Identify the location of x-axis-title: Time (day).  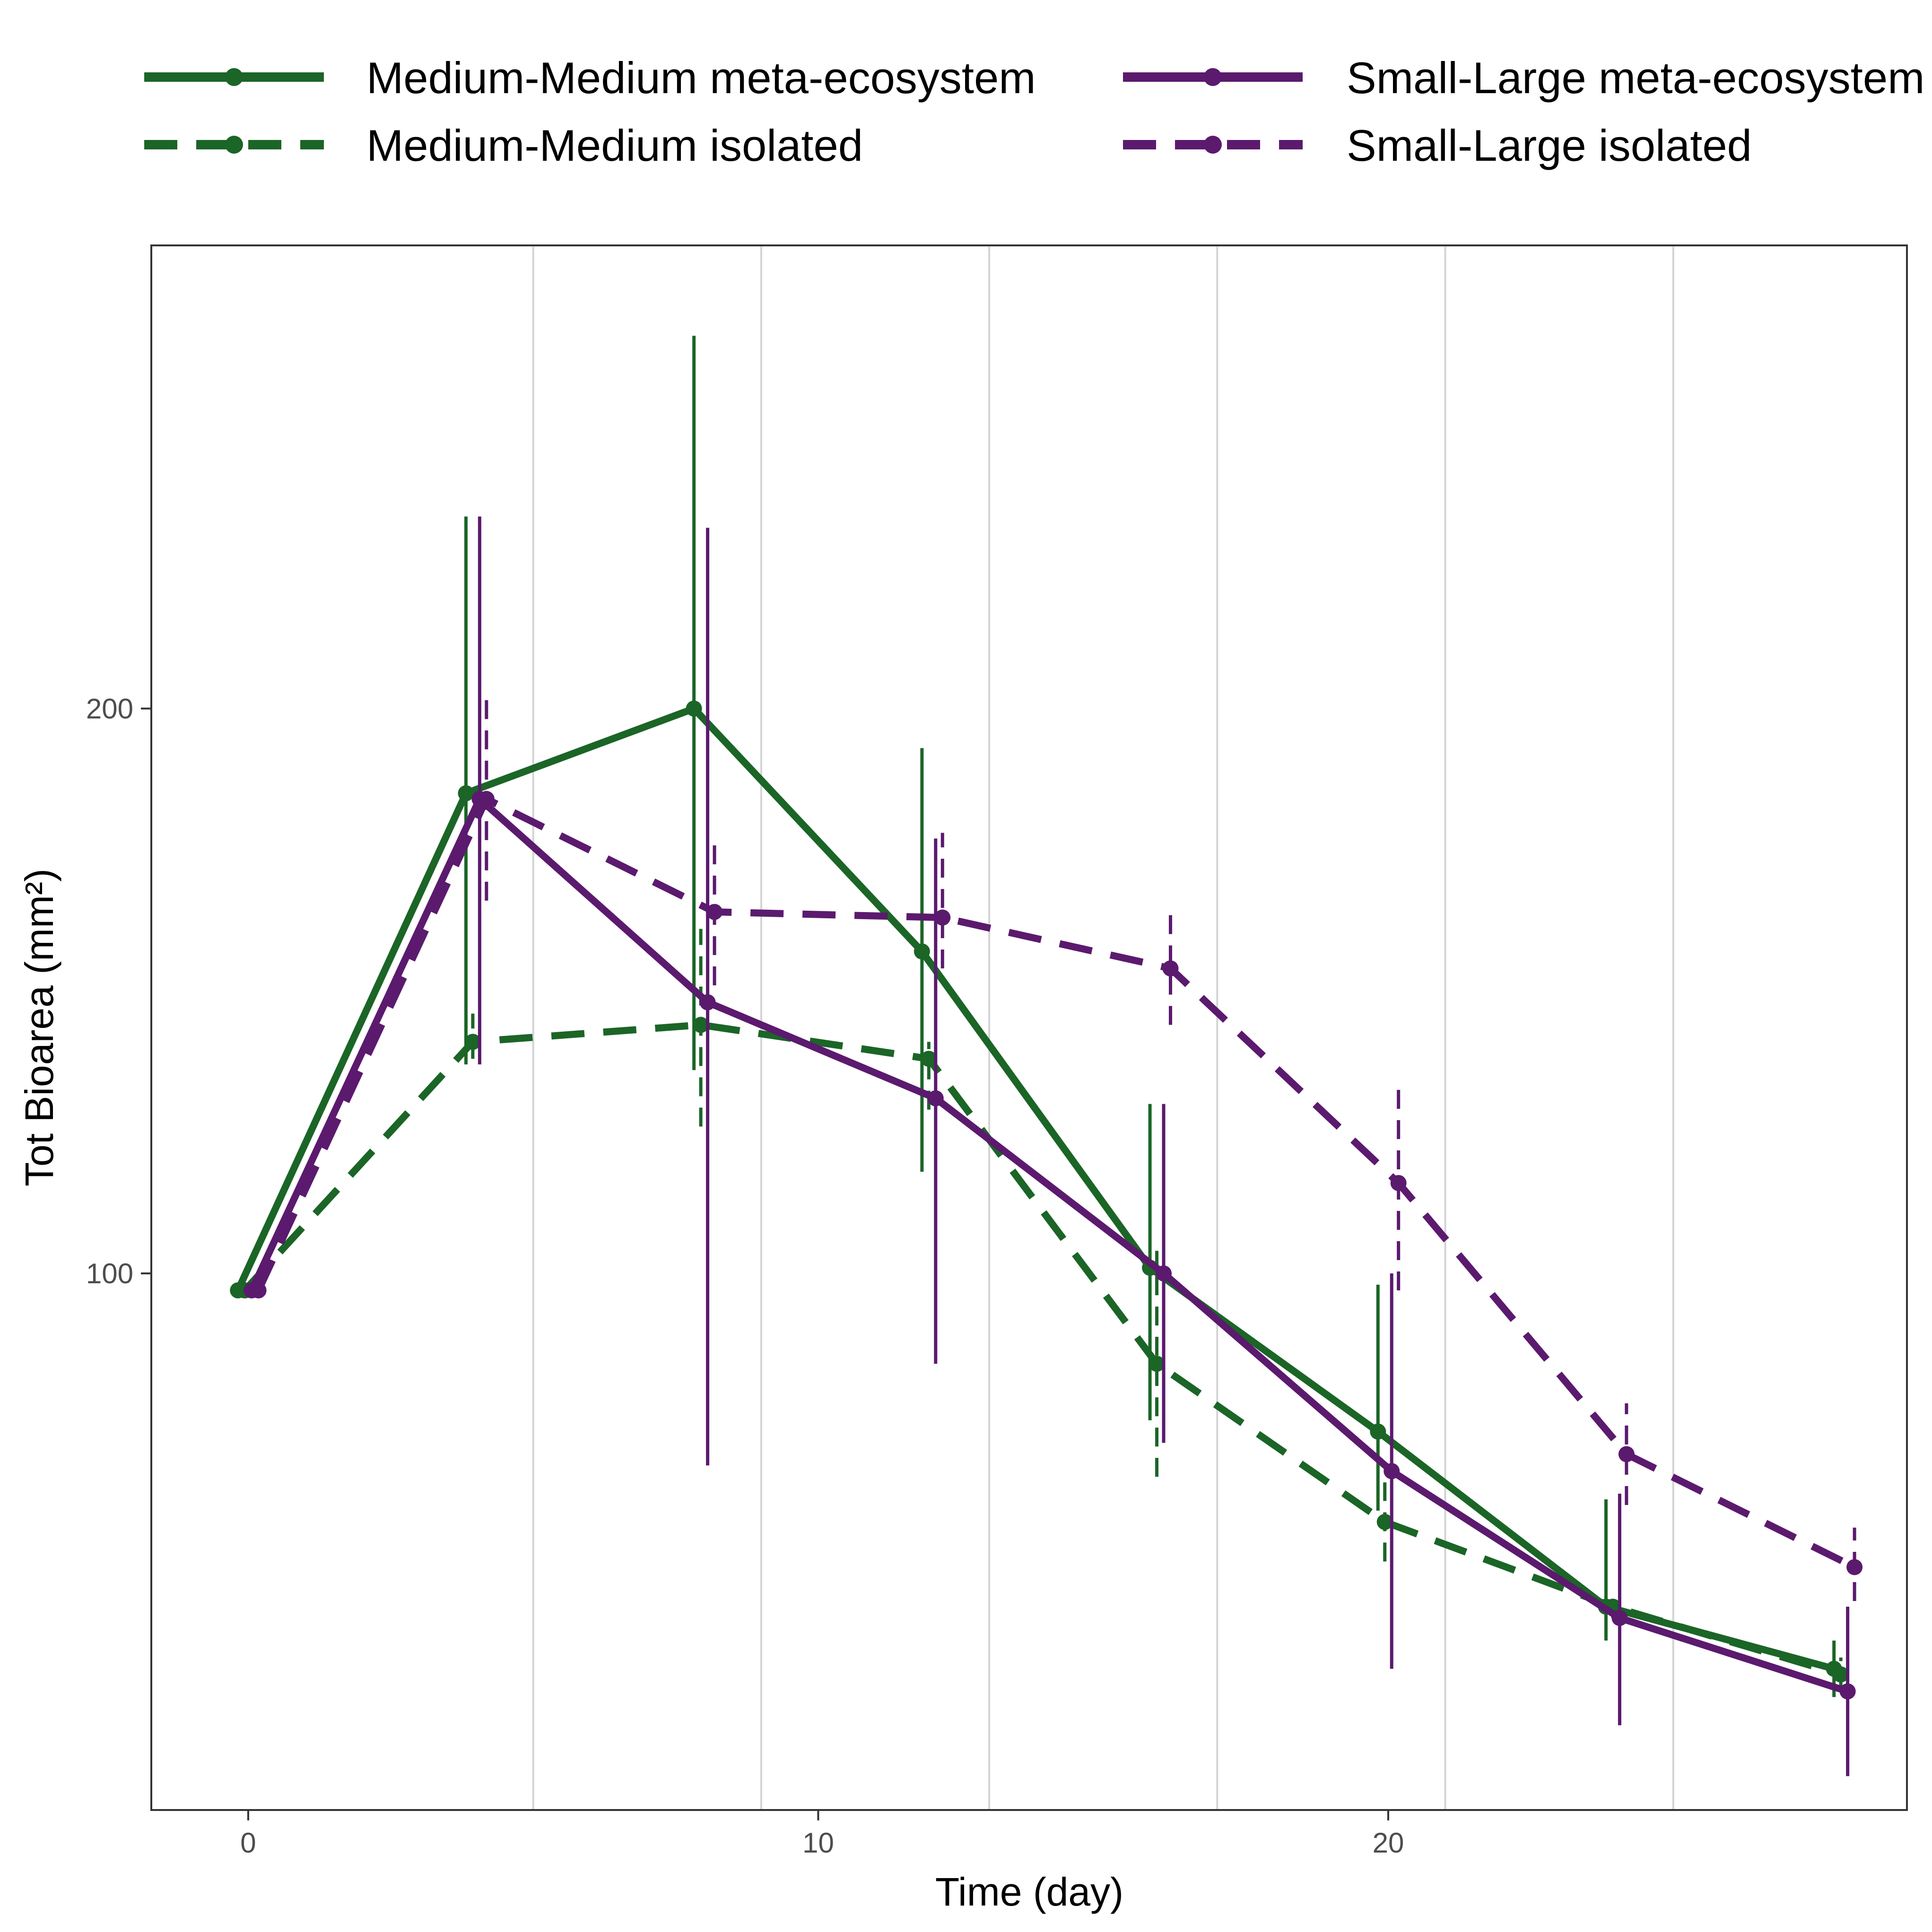
(1029, 1892).